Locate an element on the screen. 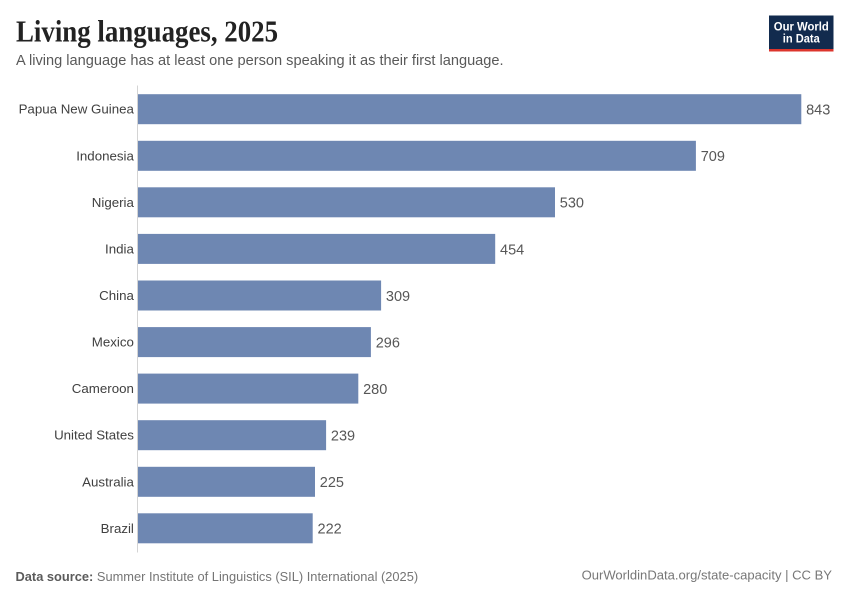 The height and width of the screenshot is (600, 850). svg-text: United States is located at coordinates (94, 435).